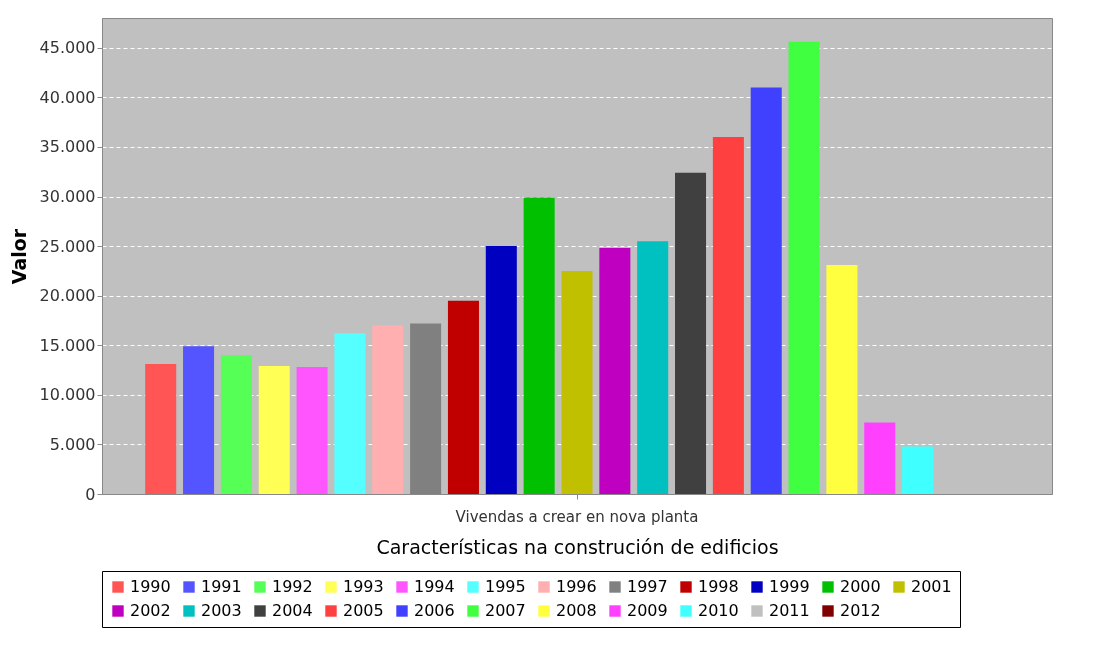 Image resolution: width=1118 pixels, height=671 pixels. What do you see at coordinates (67, 296) in the screenshot?
I see `y-tick-label: 20.000` at bounding box center [67, 296].